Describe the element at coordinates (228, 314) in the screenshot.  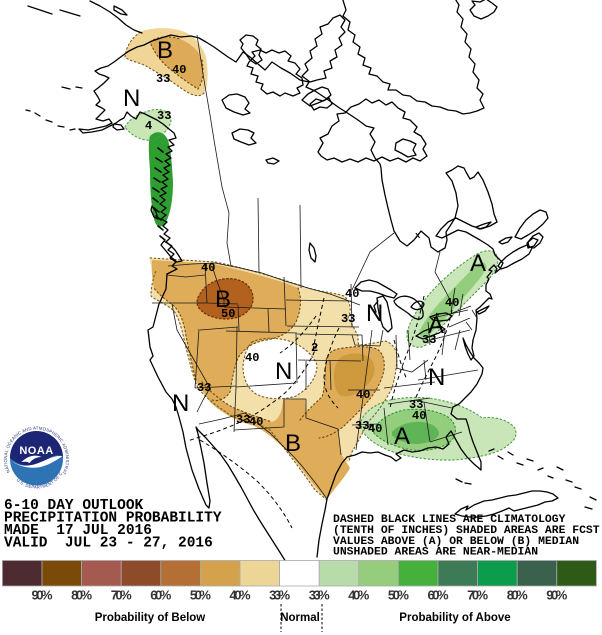
I see `svg-text: 50` at that location.